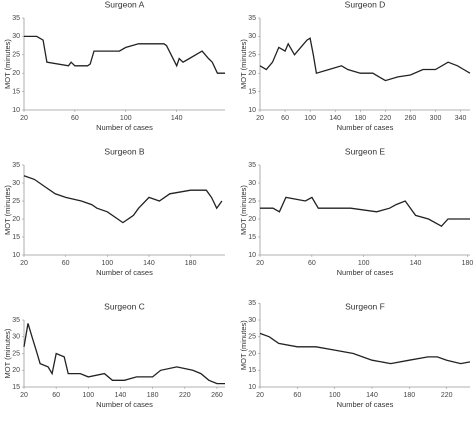 The image size is (474, 428). Describe the element at coordinates (124, 306) in the screenshot. I see `panel-title: Surgeon C` at that location.